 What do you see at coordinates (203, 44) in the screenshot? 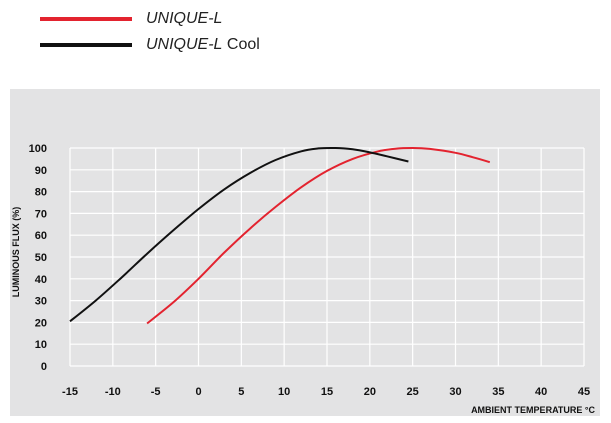
I see `legend-label: UNIQUE-L Cool` at bounding box center [203, 44].